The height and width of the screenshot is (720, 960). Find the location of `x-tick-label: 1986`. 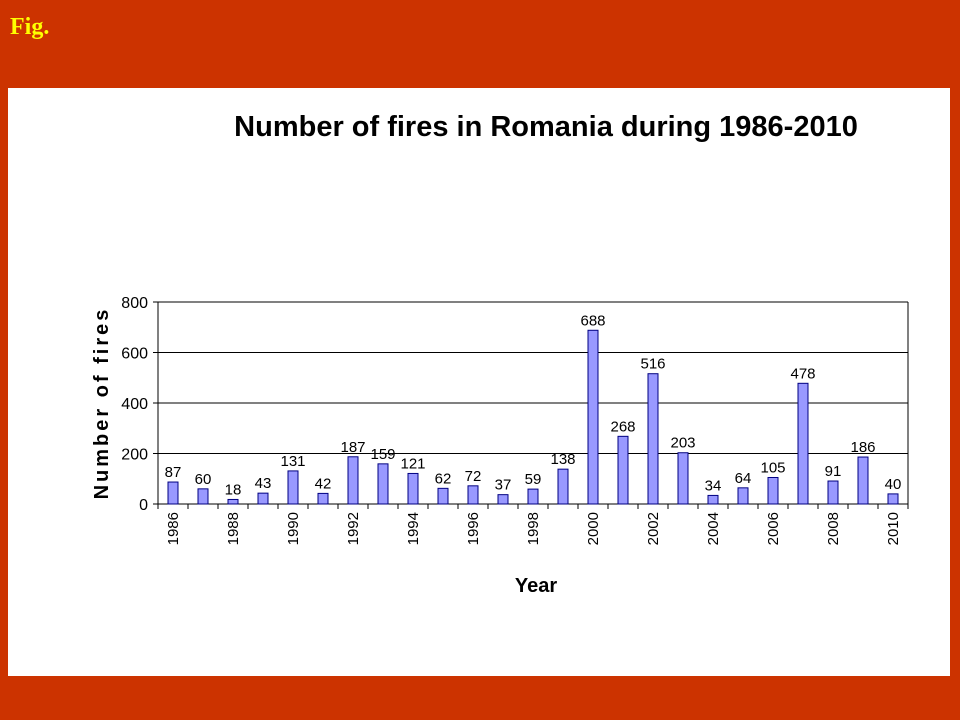

x-tick-label: 1986 is located at coordinates (173, 528).